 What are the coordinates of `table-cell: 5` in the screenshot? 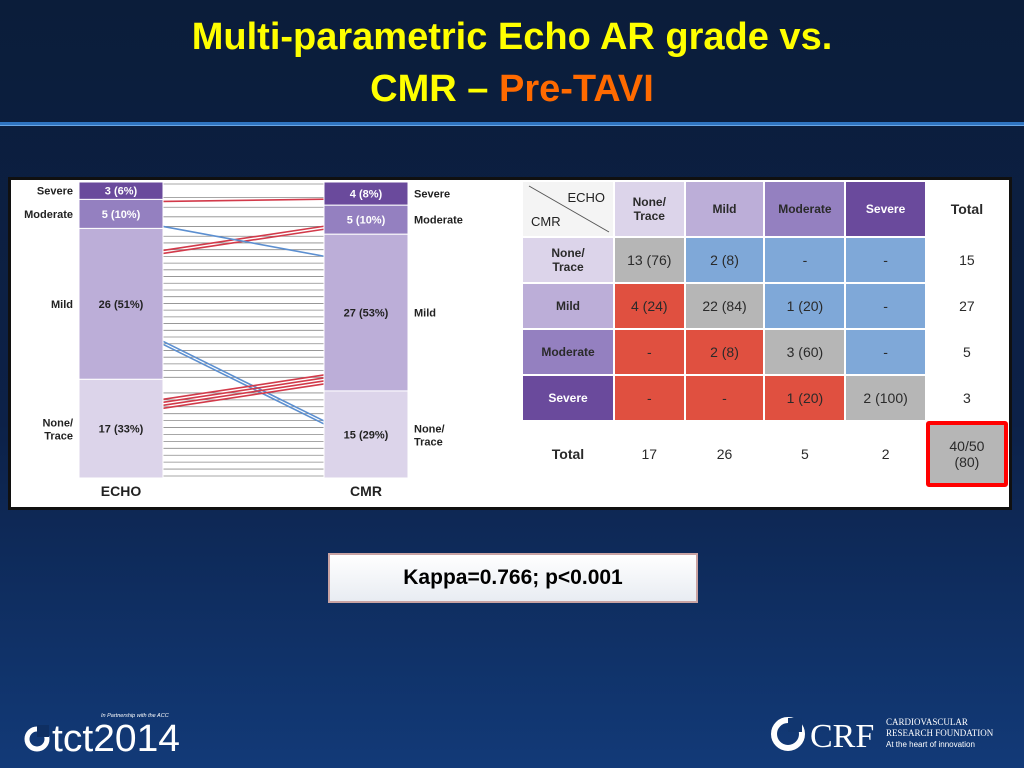 It's located at (967, 352).